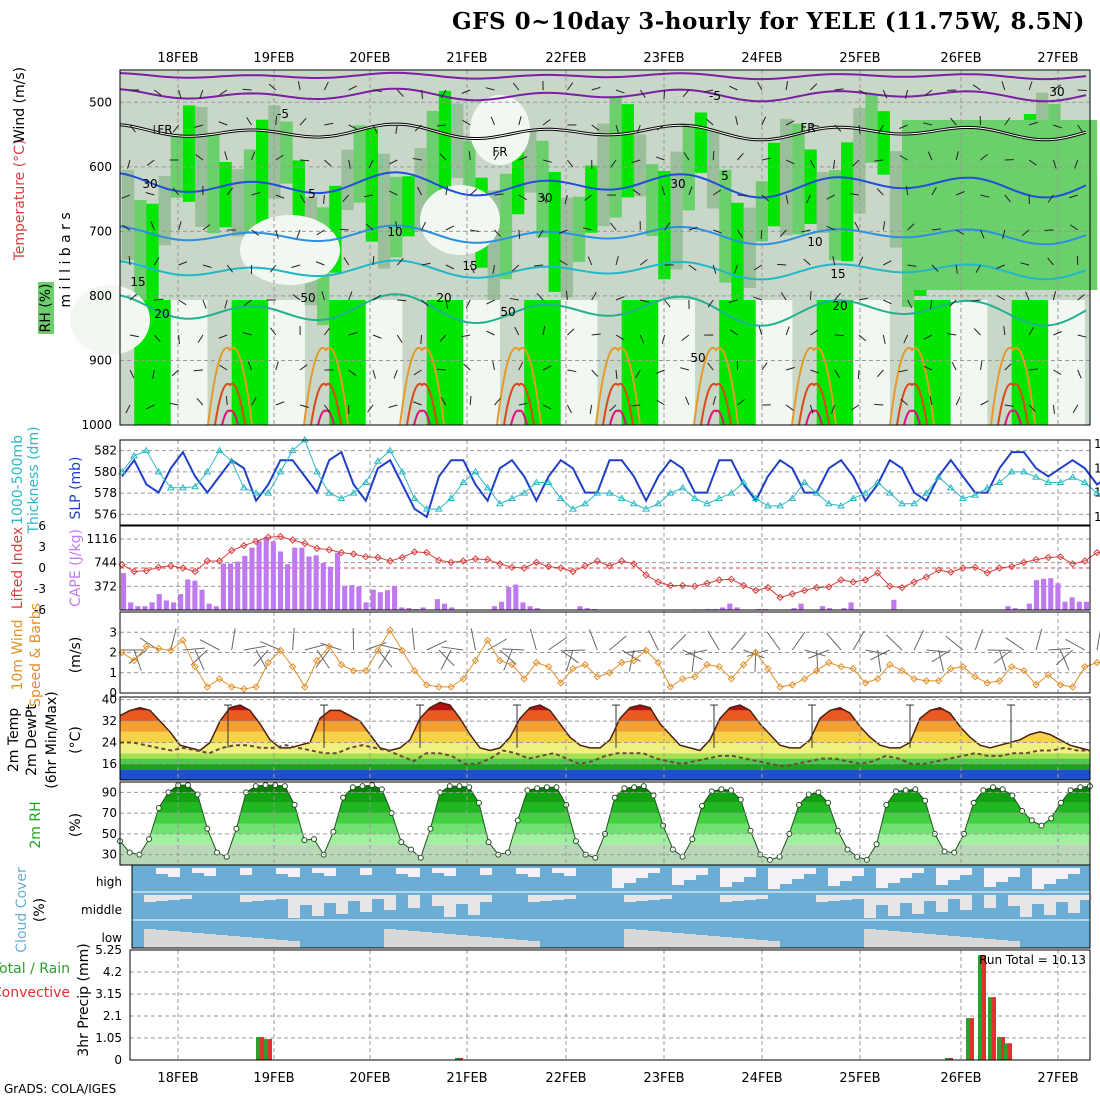  Describe the element at coordinates (109, 855) in the screenshot. I see `rh-tick: 30` at that location.